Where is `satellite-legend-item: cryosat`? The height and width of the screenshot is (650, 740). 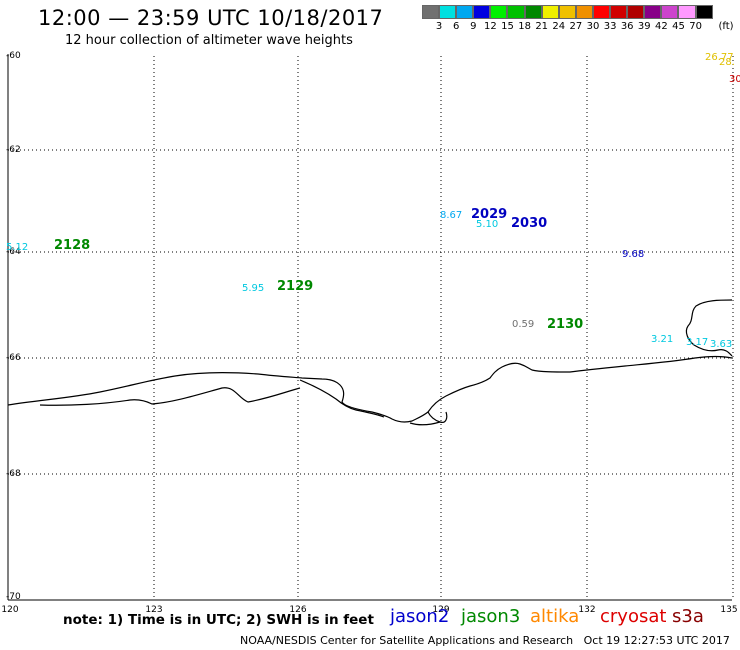
satellite-legend-item: cryosat is located at coordinates (633, 616).